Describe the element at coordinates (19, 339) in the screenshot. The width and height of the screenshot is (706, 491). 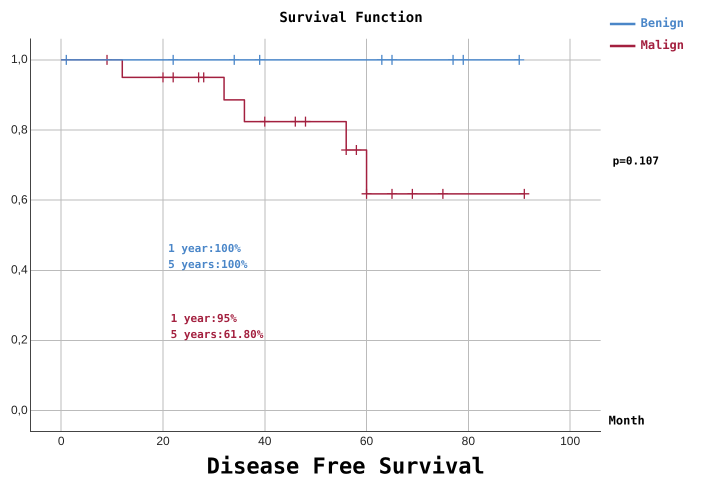
I see `y-tick-label: 0,2` at that location.